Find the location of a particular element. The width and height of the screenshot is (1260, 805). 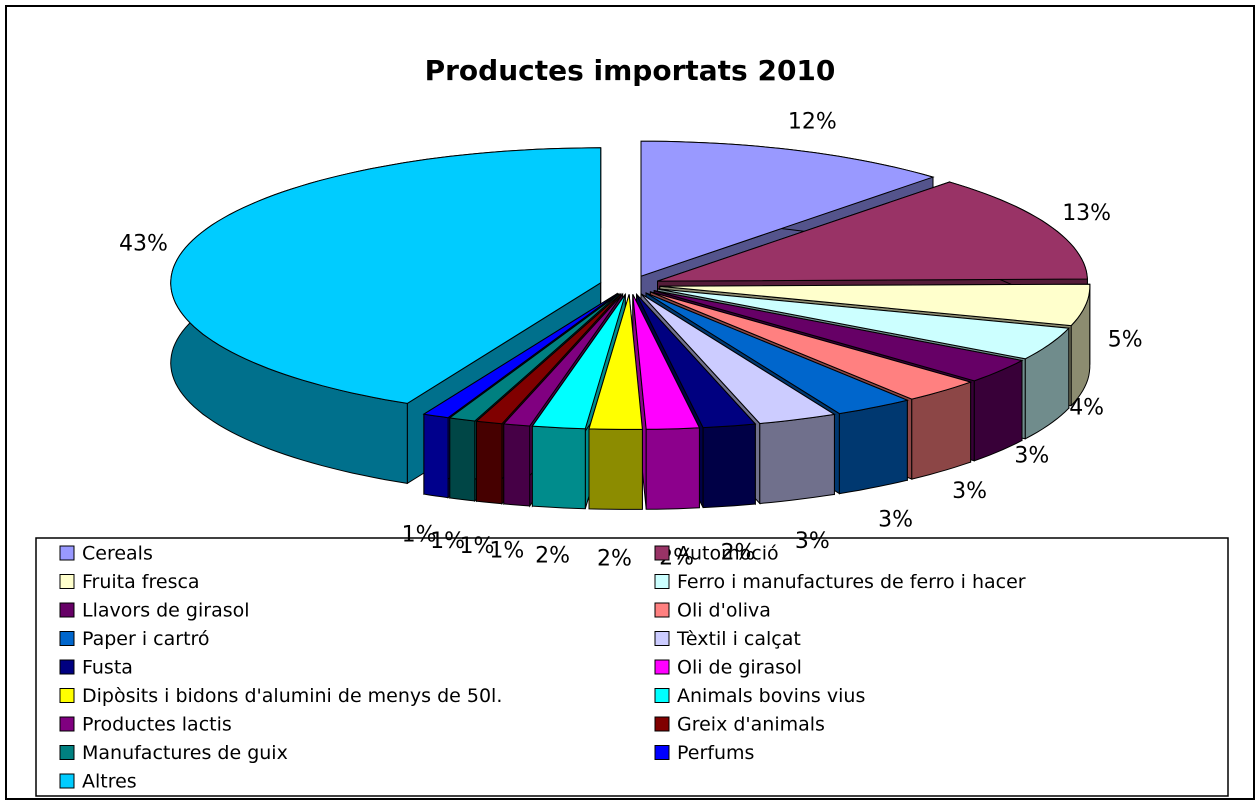

data-label: 12% is located at coordinates (812, 122).